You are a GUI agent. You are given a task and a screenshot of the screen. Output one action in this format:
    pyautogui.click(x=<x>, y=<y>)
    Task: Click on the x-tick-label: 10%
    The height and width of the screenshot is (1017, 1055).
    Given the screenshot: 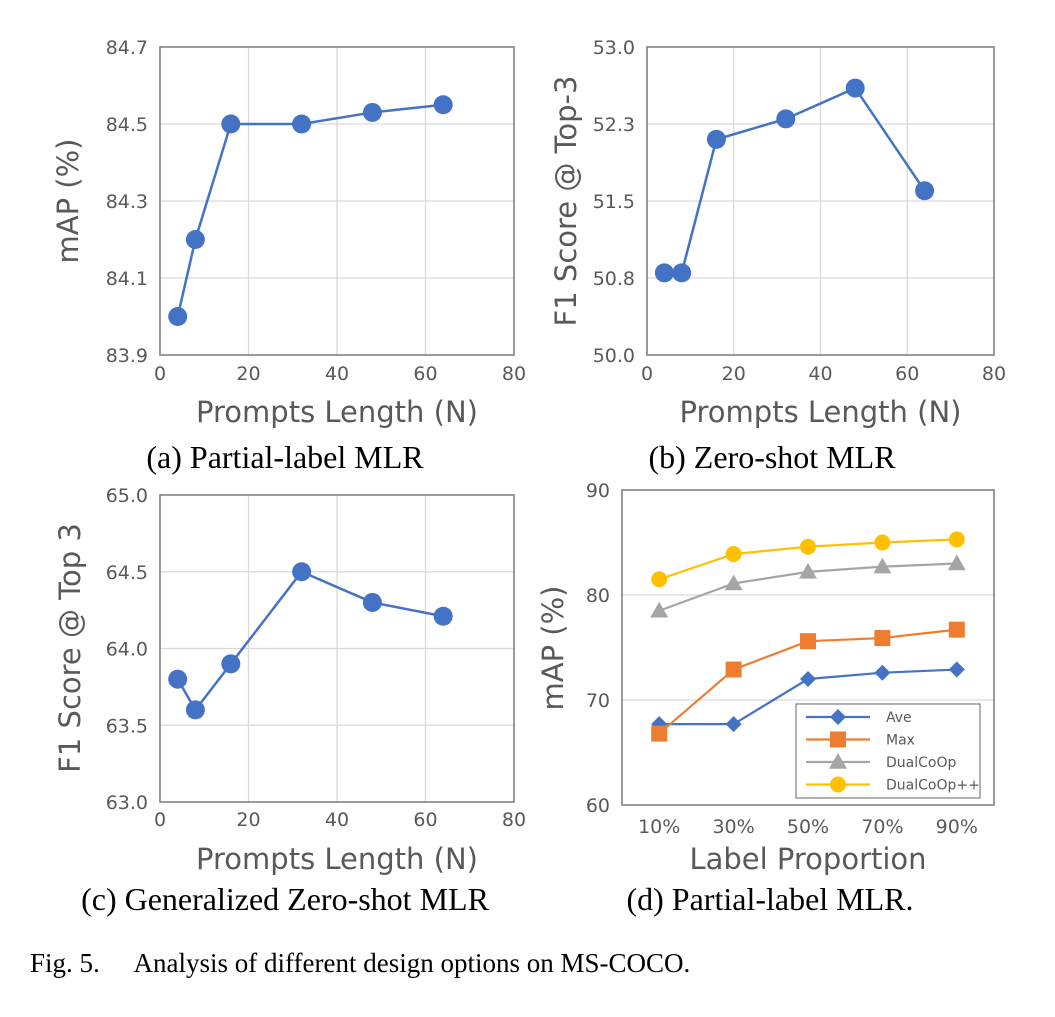 What is the action you would take?
    pyautogui.click(x=659, y=827)
    